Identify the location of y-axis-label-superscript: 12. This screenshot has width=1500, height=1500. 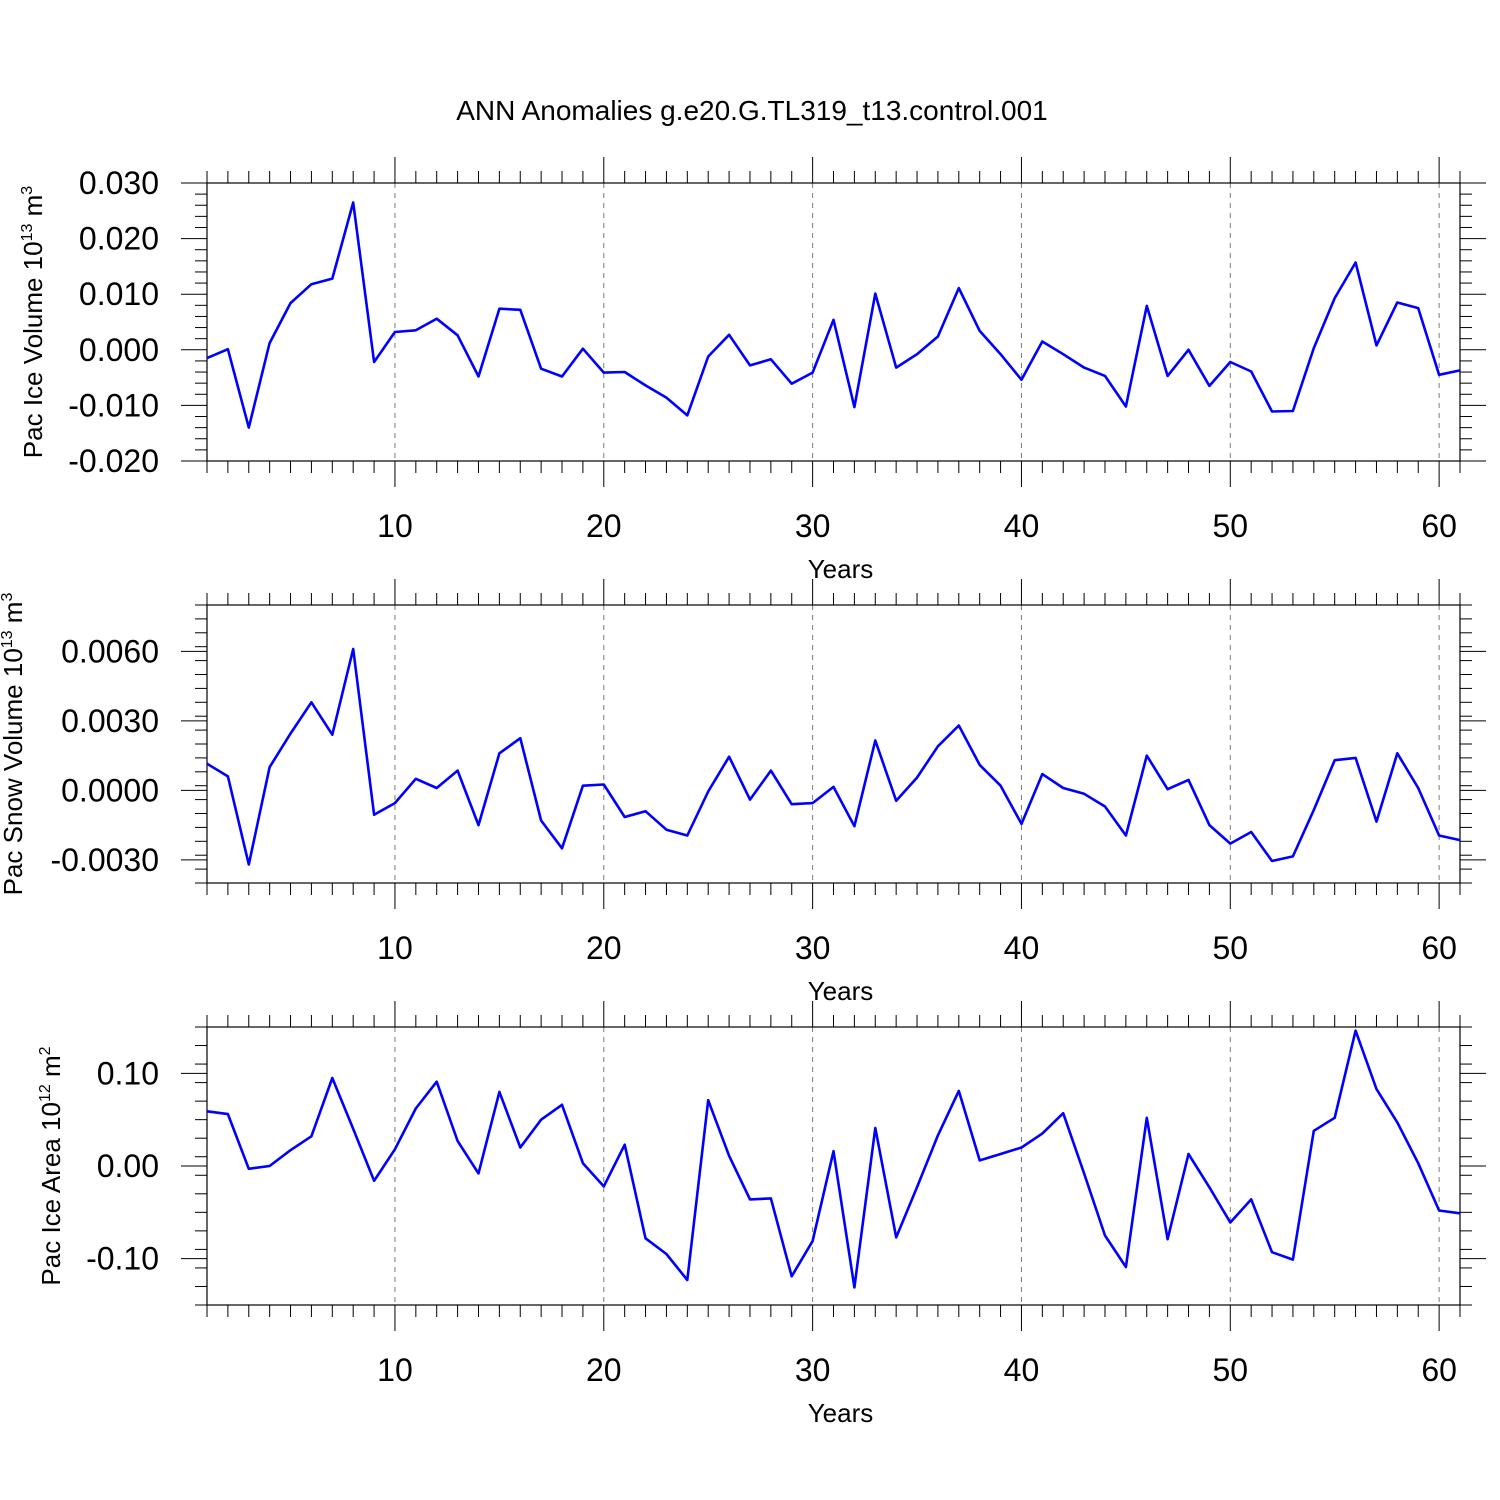
(45, 1093).